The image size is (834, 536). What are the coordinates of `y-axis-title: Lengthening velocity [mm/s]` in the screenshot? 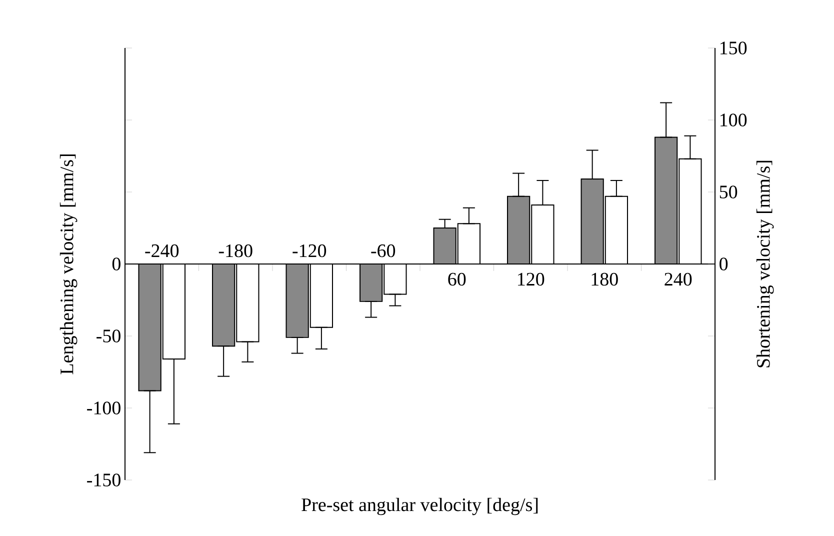 It's located at (69, 264).